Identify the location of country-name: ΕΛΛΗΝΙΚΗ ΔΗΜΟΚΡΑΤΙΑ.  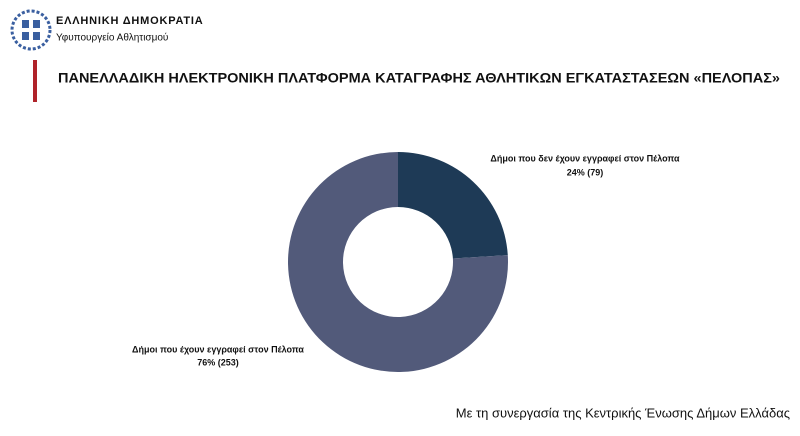
(129, 21).